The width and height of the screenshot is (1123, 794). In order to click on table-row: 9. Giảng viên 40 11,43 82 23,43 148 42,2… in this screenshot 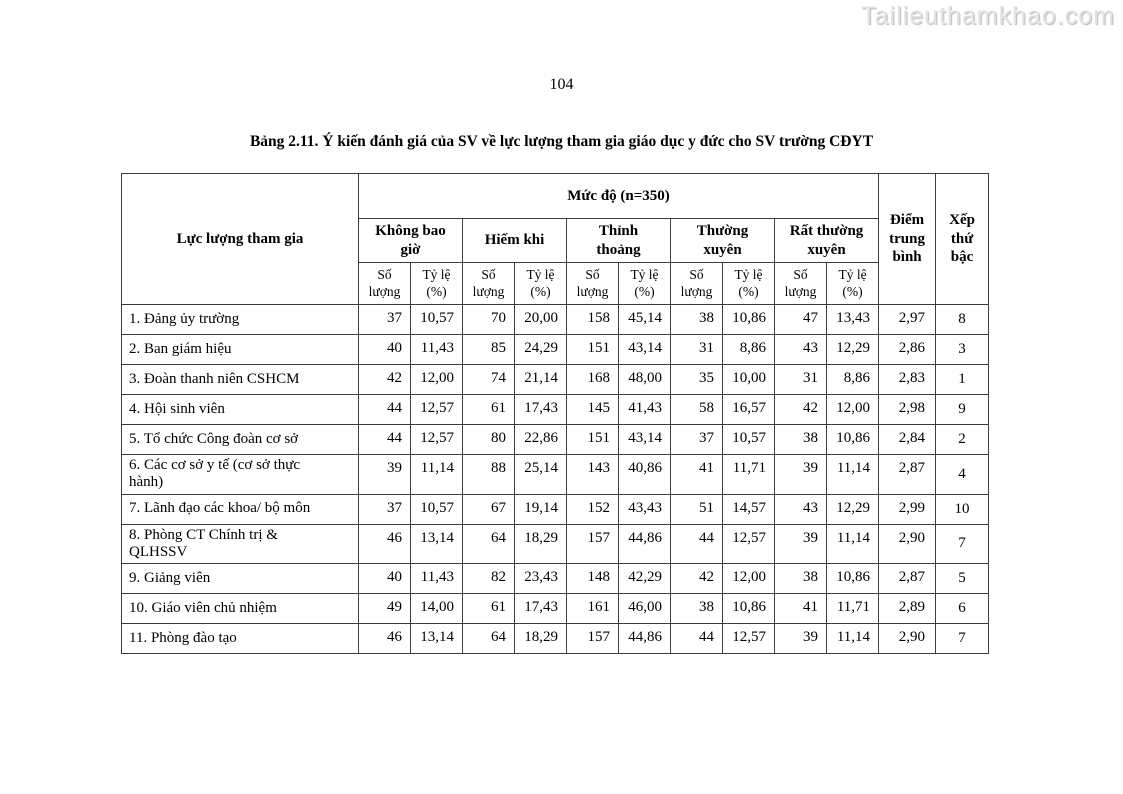, I will do `click(555, 578)`.